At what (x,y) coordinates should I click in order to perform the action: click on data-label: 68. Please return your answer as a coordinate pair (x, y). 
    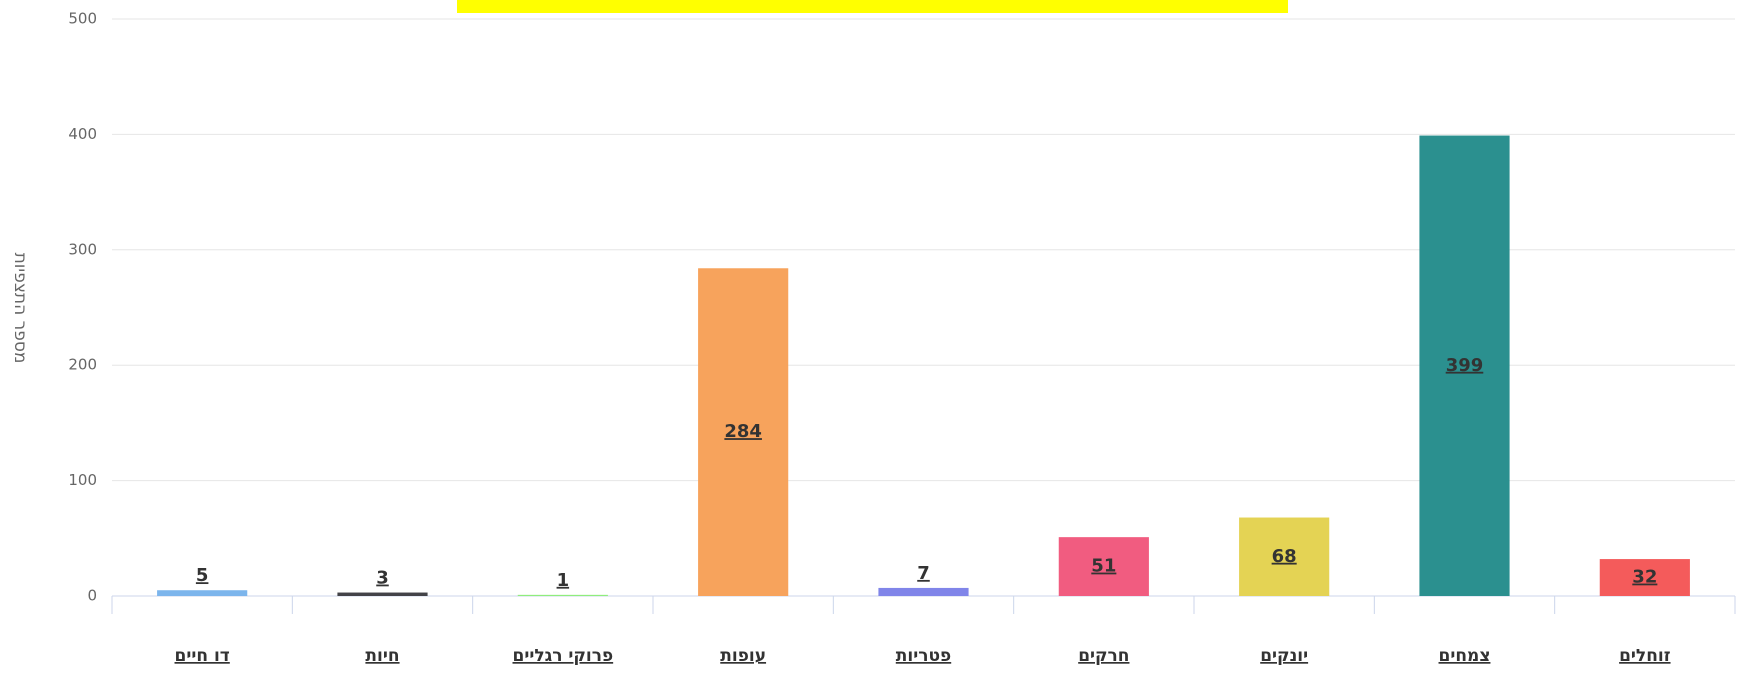
    Looking at the image, I should click on (1284, 556).